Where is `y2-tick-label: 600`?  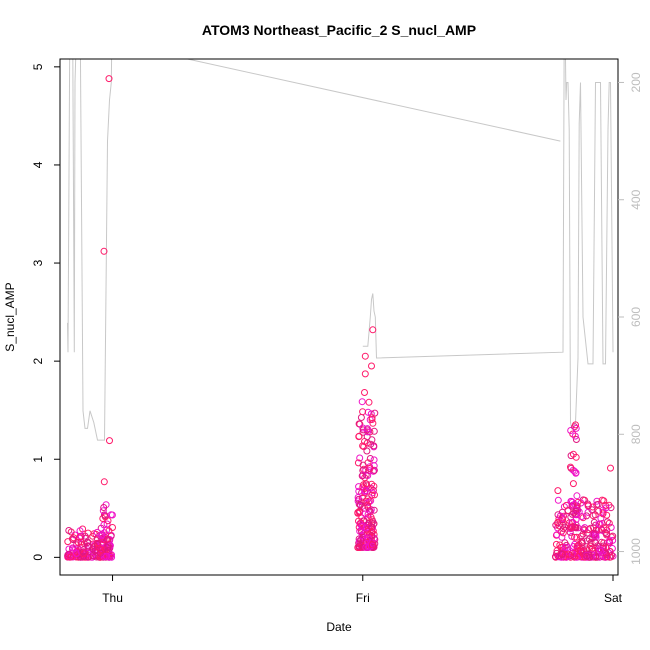
y2-tick-label: 600 is located at coordinates (636, 317).